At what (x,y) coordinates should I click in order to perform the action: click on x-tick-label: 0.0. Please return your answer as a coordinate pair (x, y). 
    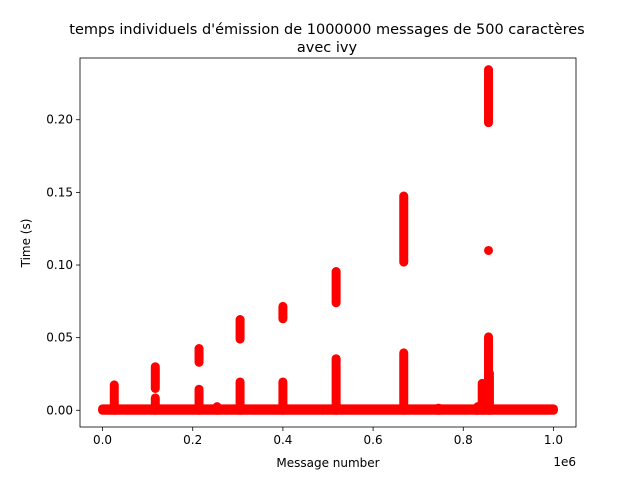
    Looking at the image, I should click on (102, 440).